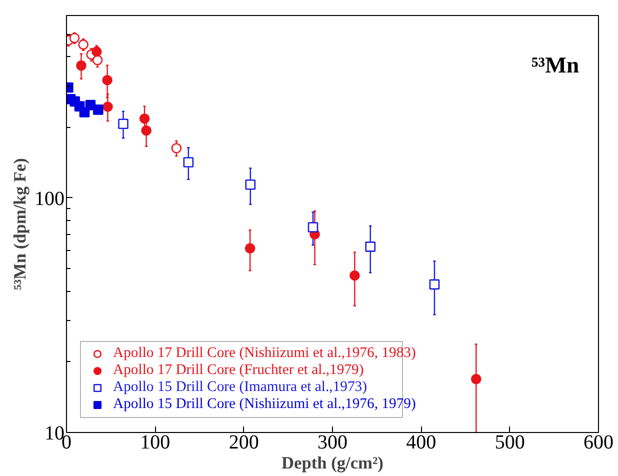 The height and width of the screenshot is (476, 618). What do you see at coordinates (243, 443) in the screenshot?
I see `x-tick-label: 200` at bounding box center [243, 443].